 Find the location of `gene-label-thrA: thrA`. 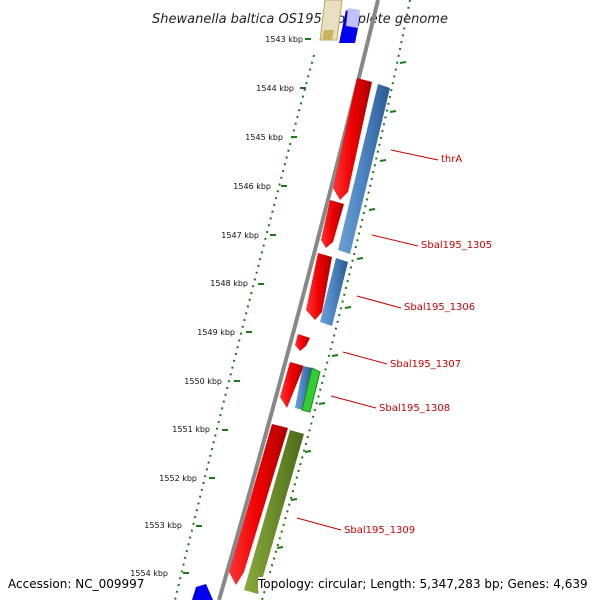

gene-label-thrA: thrA is located at coordinates (451, 159).